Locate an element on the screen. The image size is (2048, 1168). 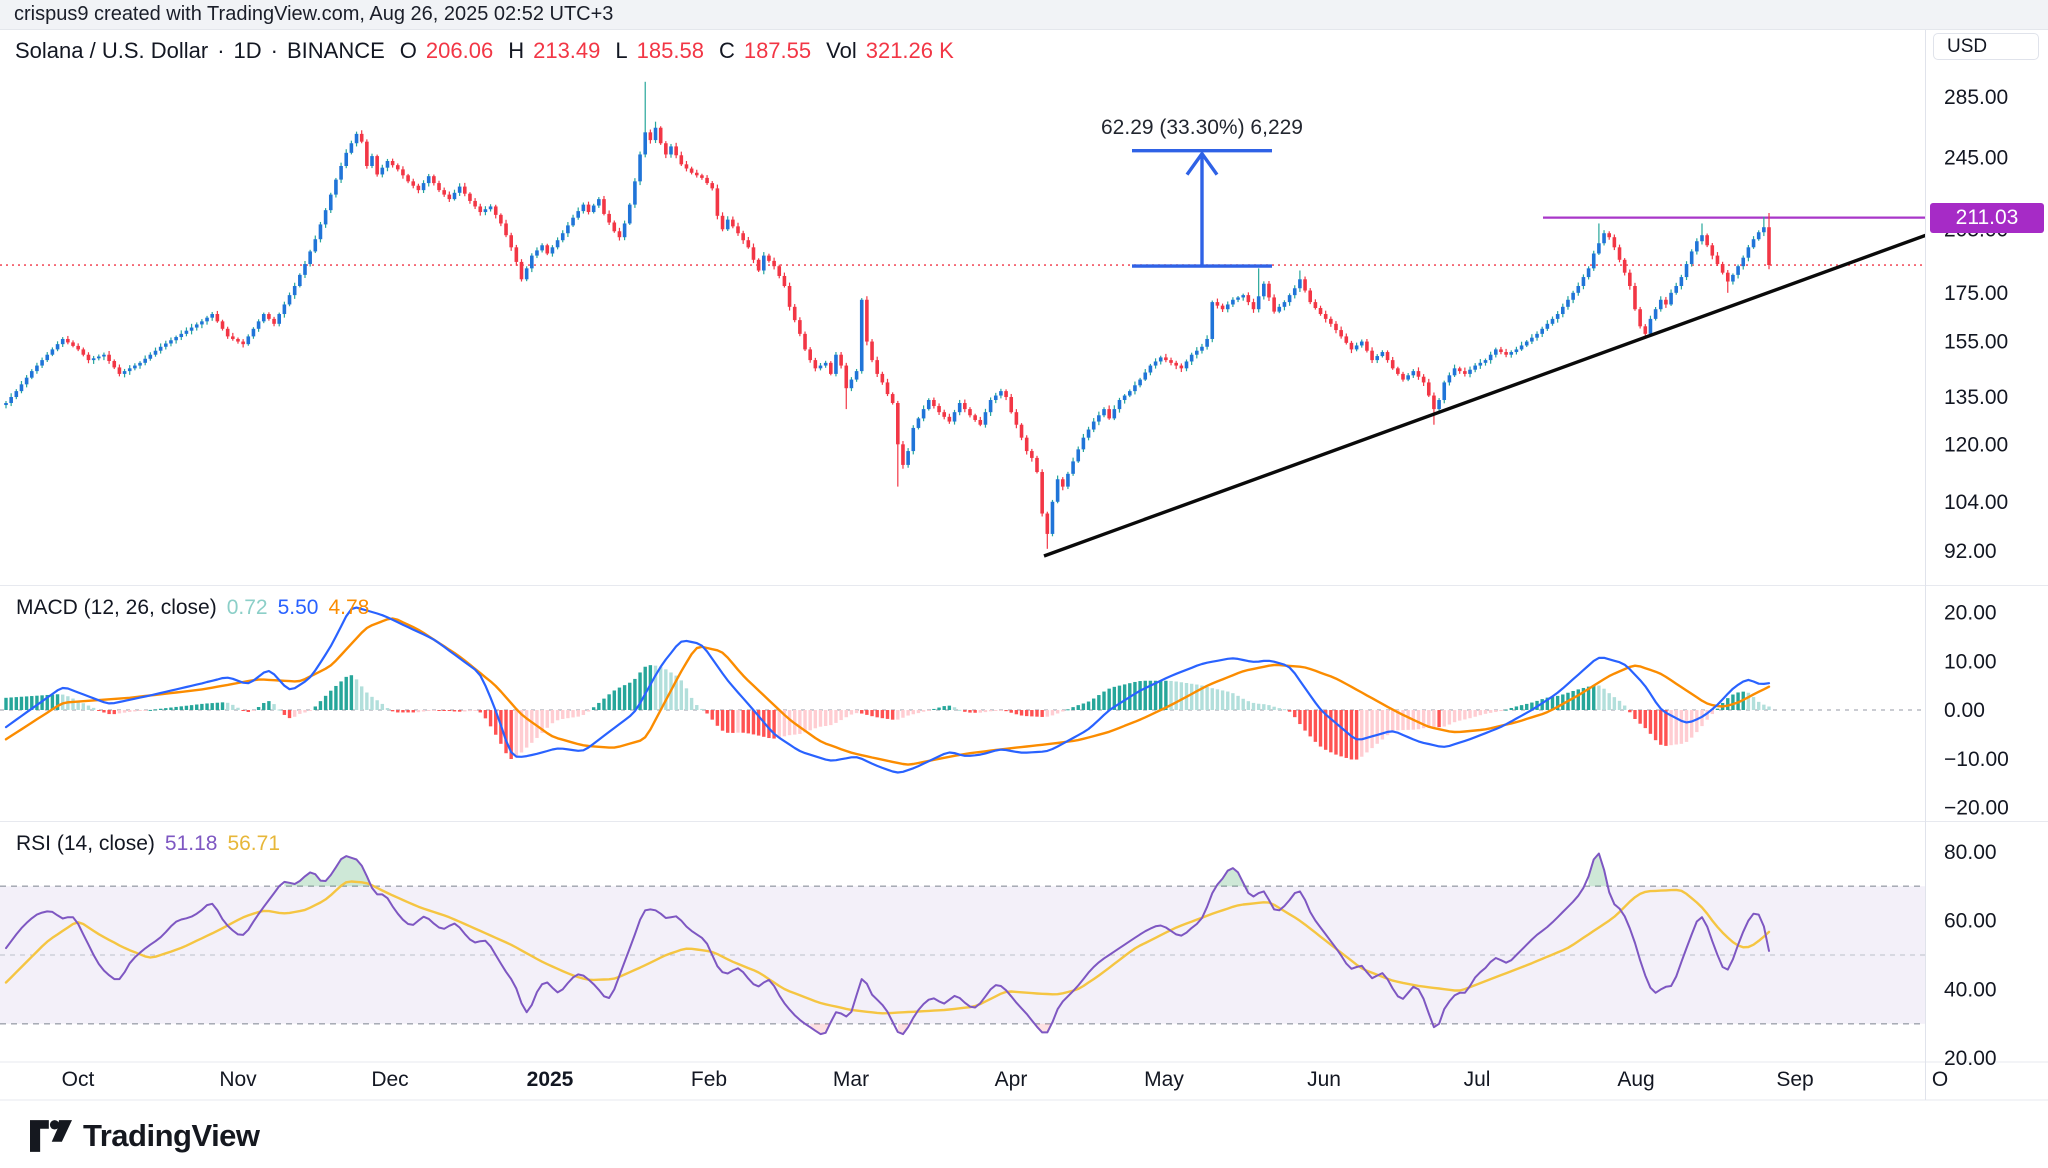
time-axis: Oct Nov Dec 2025 Feb Mar Apr May Jun Jul Aug Sep O is located at coordinates (1005, 1079).